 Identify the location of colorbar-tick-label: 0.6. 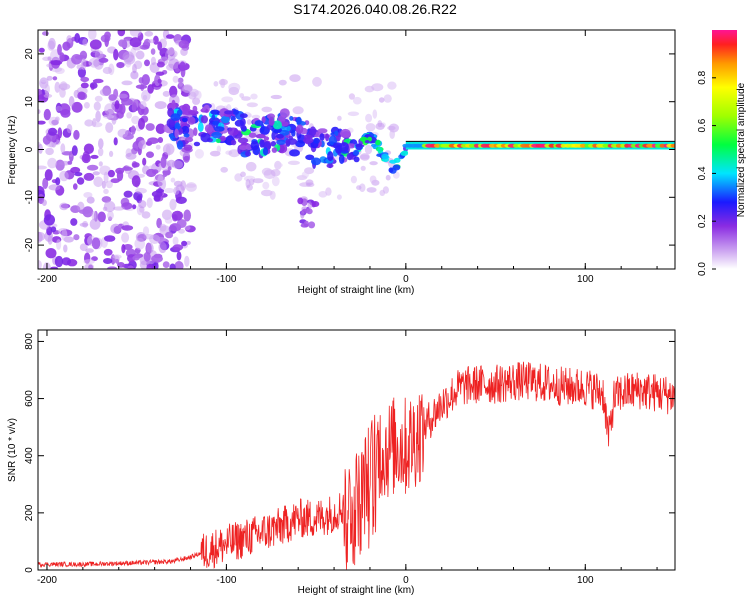
(702, 125).